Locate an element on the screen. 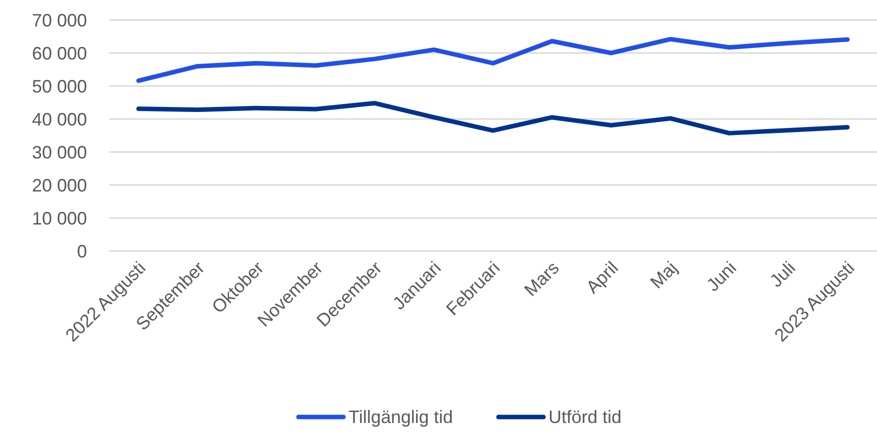 This screenshot has width=877, height=433. y-tick-label: 0 is located at coordinates (81, 251).